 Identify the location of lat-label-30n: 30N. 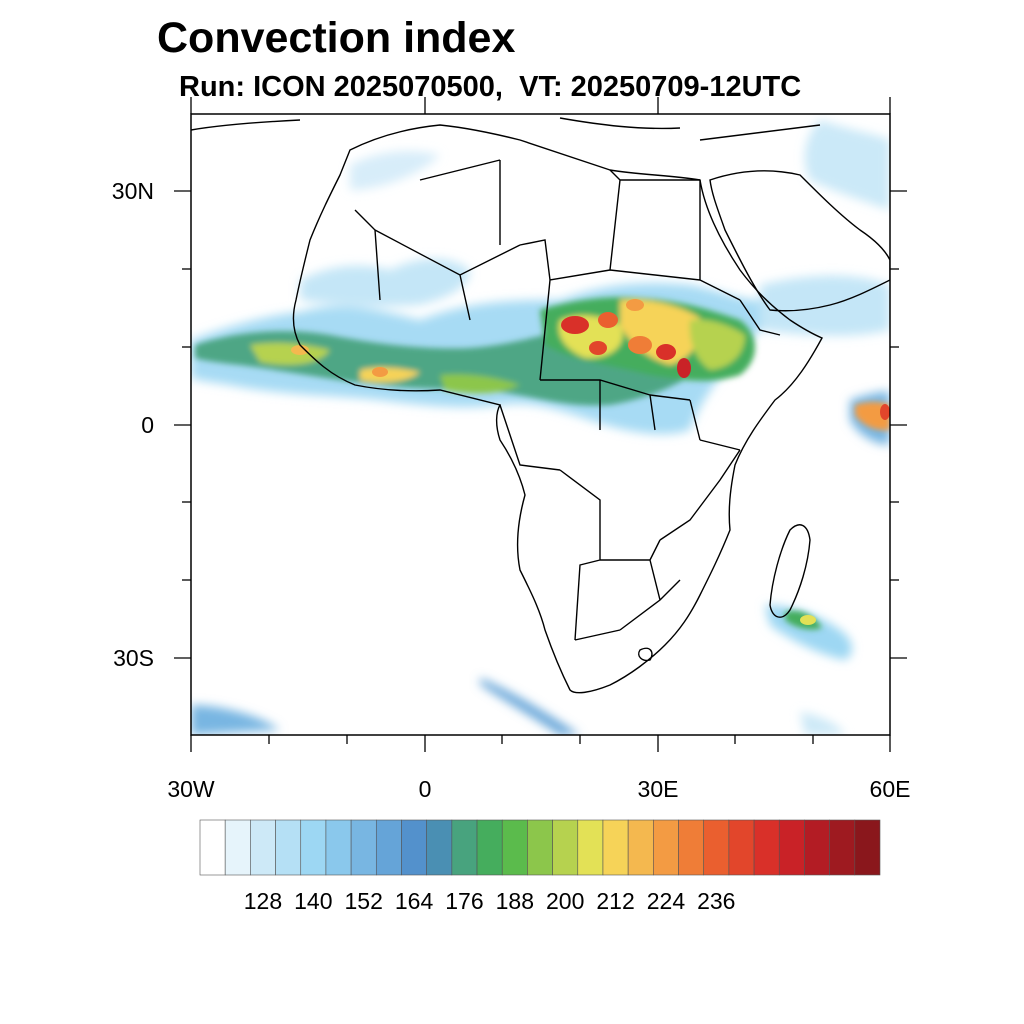
(132, 191).